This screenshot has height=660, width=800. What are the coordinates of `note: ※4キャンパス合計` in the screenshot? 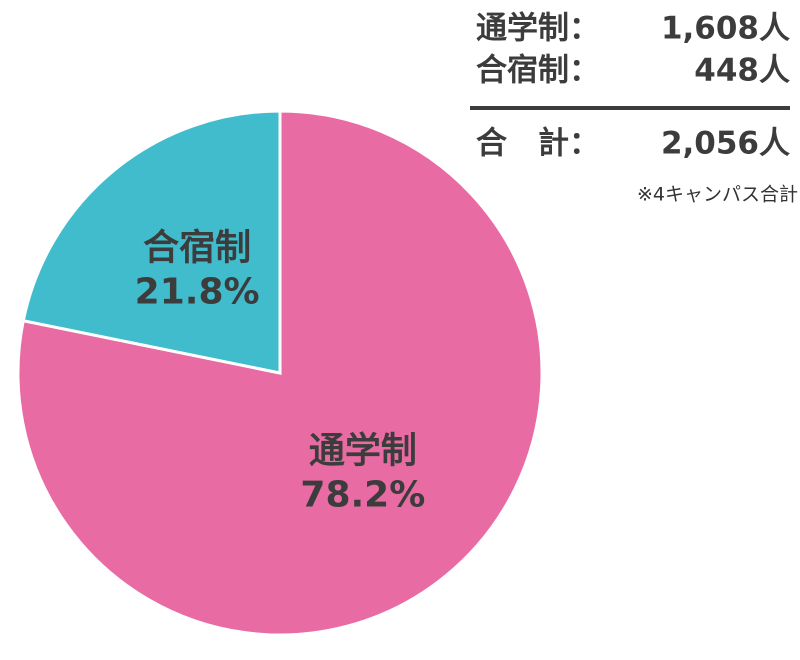 It's located at (717, 195).